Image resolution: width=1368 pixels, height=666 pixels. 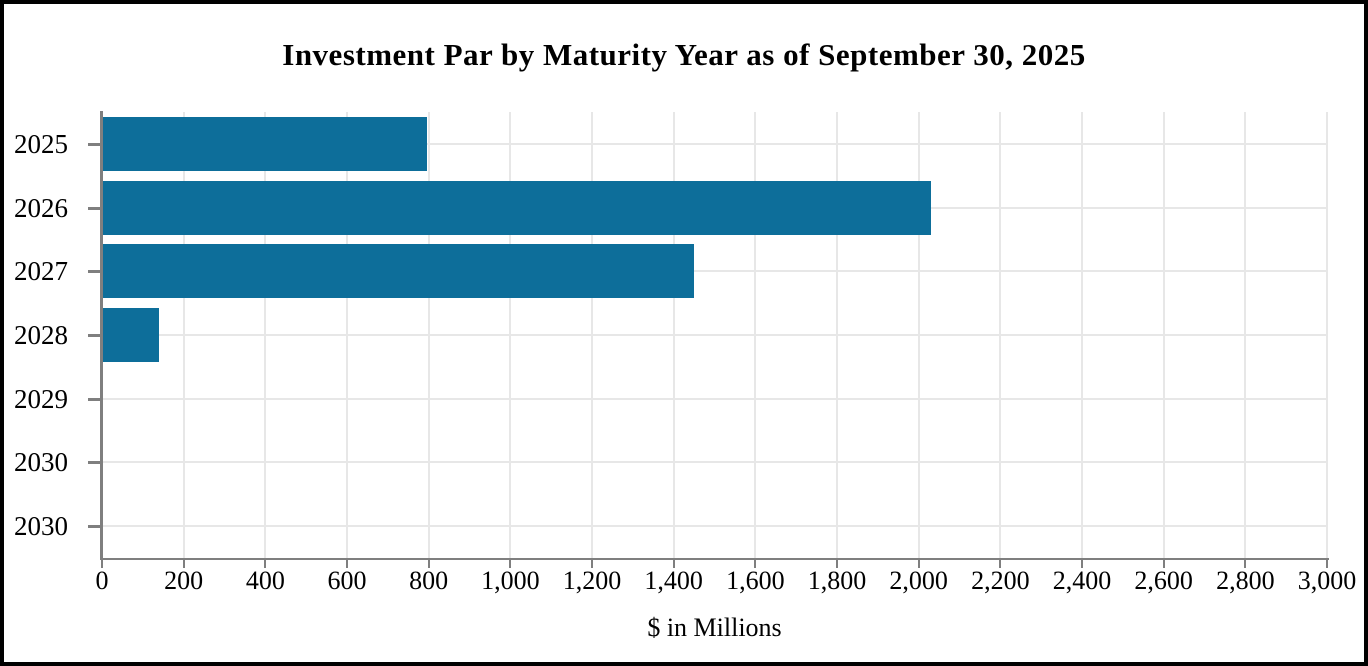 What do you see at coordinates (184, 580) in the screenshot?
I see `x-axis-tick-label: 200` at bounding box center [184, 580].